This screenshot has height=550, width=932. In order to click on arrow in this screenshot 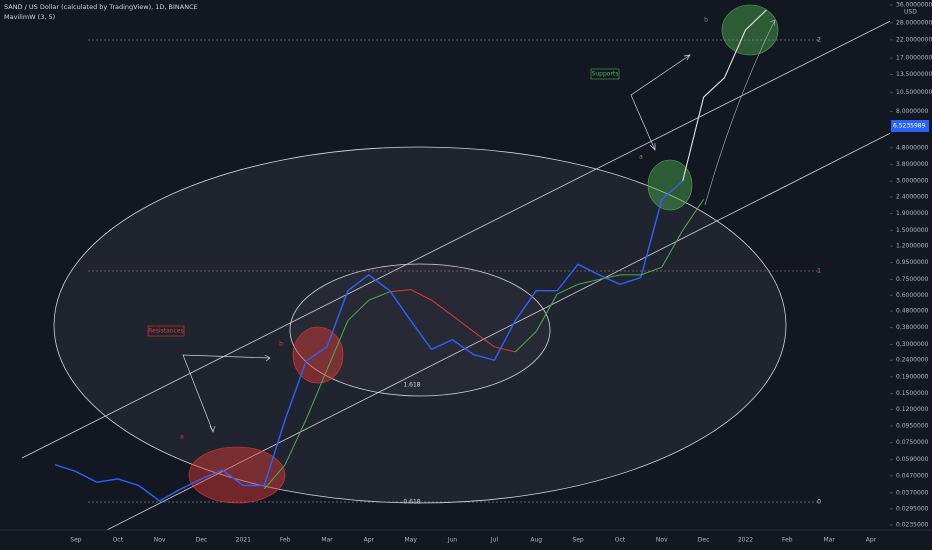, I will do `click(226, 393)`.